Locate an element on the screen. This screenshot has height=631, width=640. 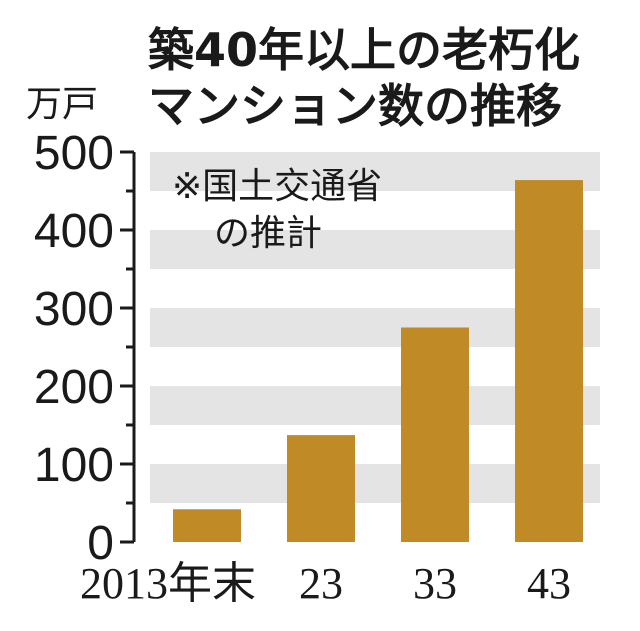
chart-title-line-2: マンション数の推移 is located at coordinates (355, 106).